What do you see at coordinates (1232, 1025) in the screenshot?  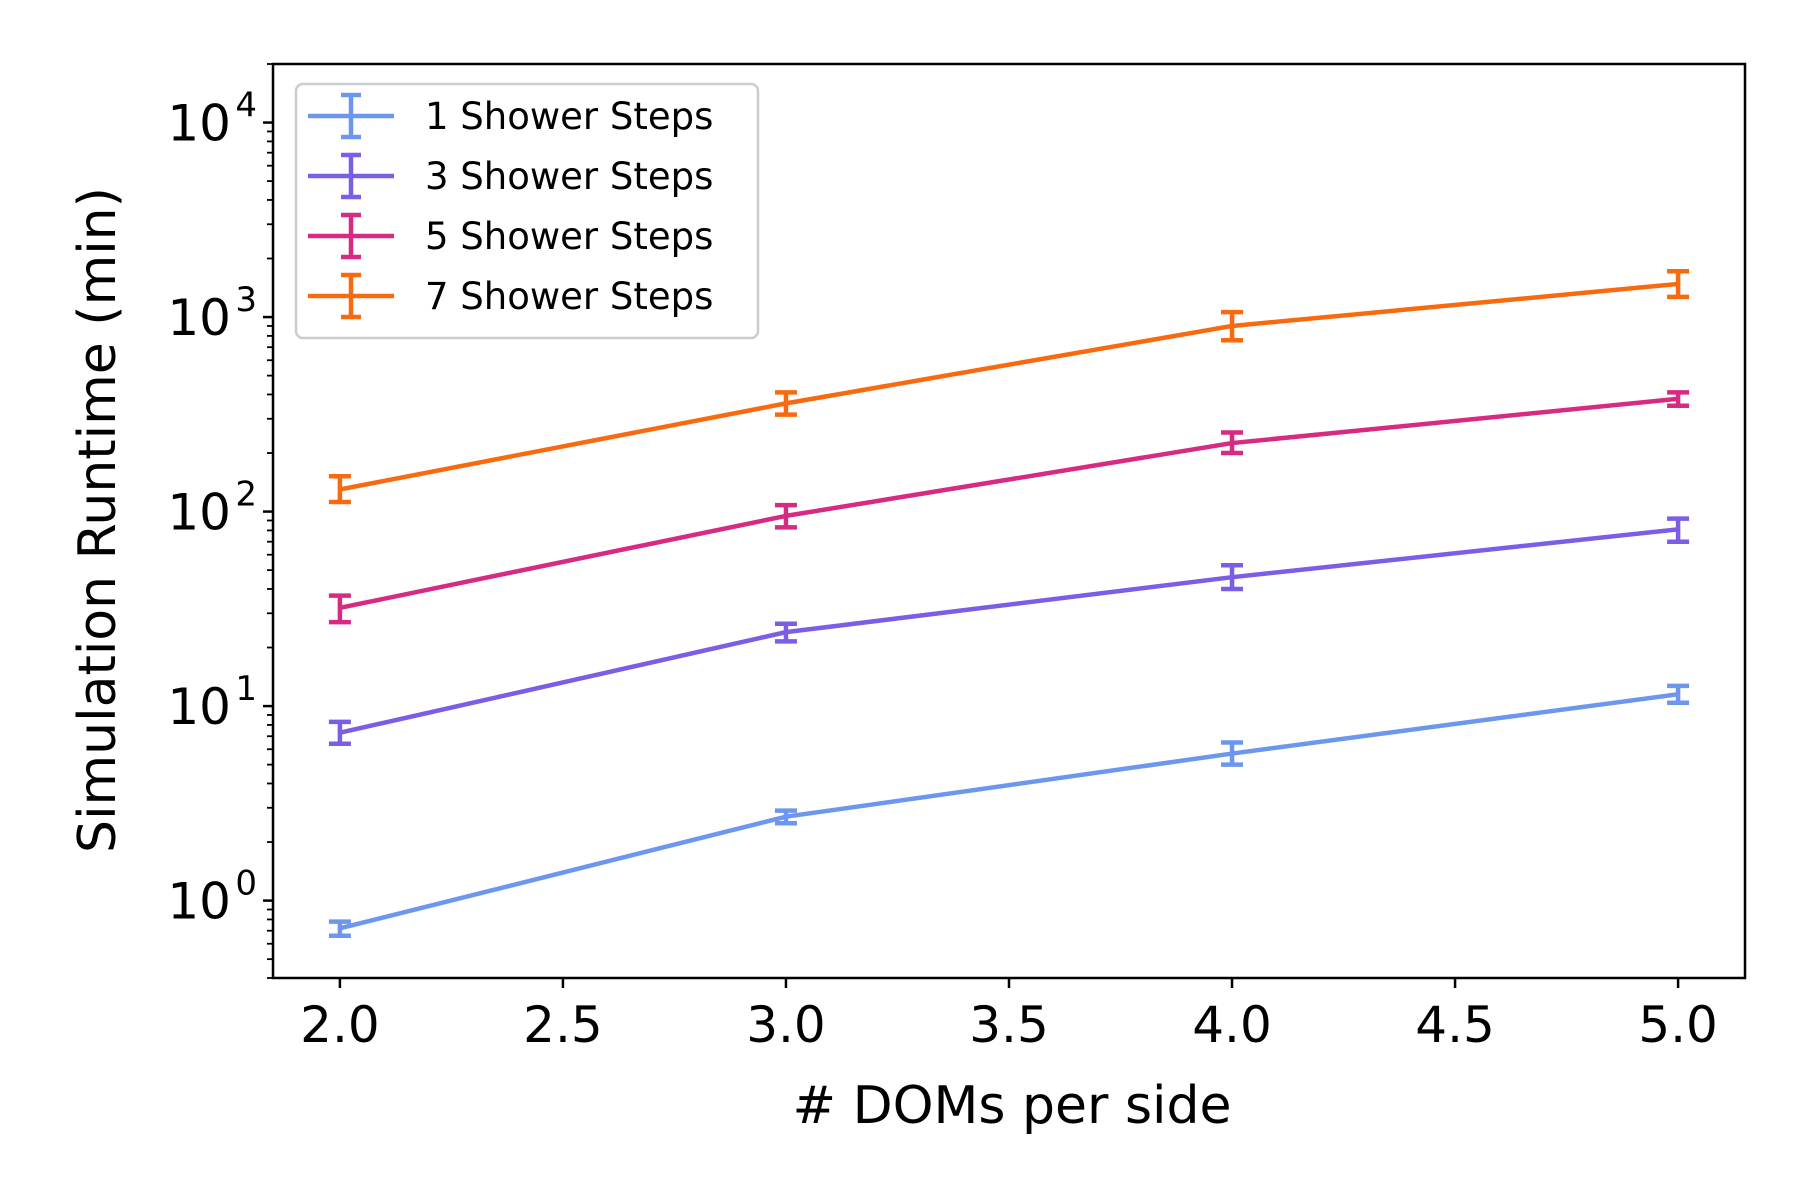 I see `x-tick-label: 4.0` at bounding box center [1232, 1025].